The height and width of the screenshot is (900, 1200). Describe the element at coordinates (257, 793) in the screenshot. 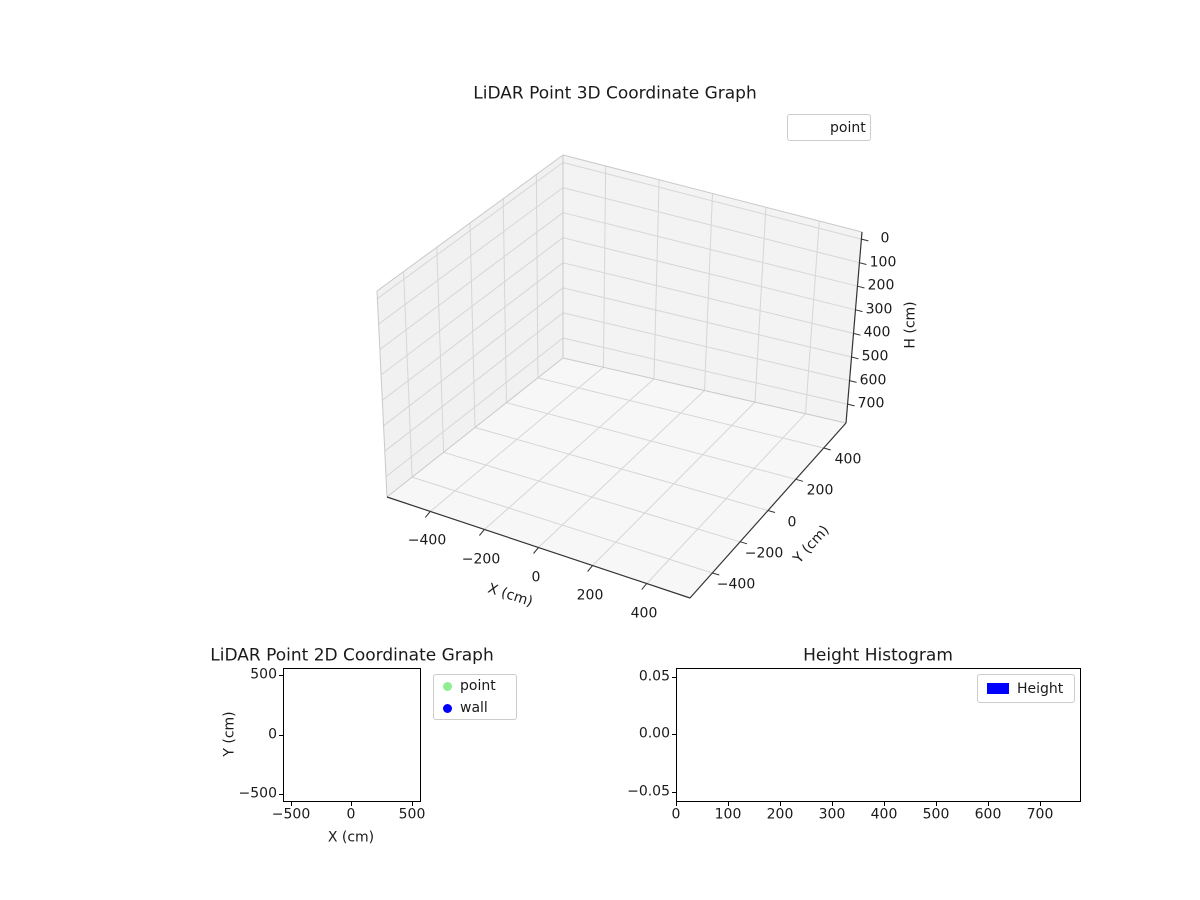

I see `plot2d-ytick-label-2: −500` at that location.